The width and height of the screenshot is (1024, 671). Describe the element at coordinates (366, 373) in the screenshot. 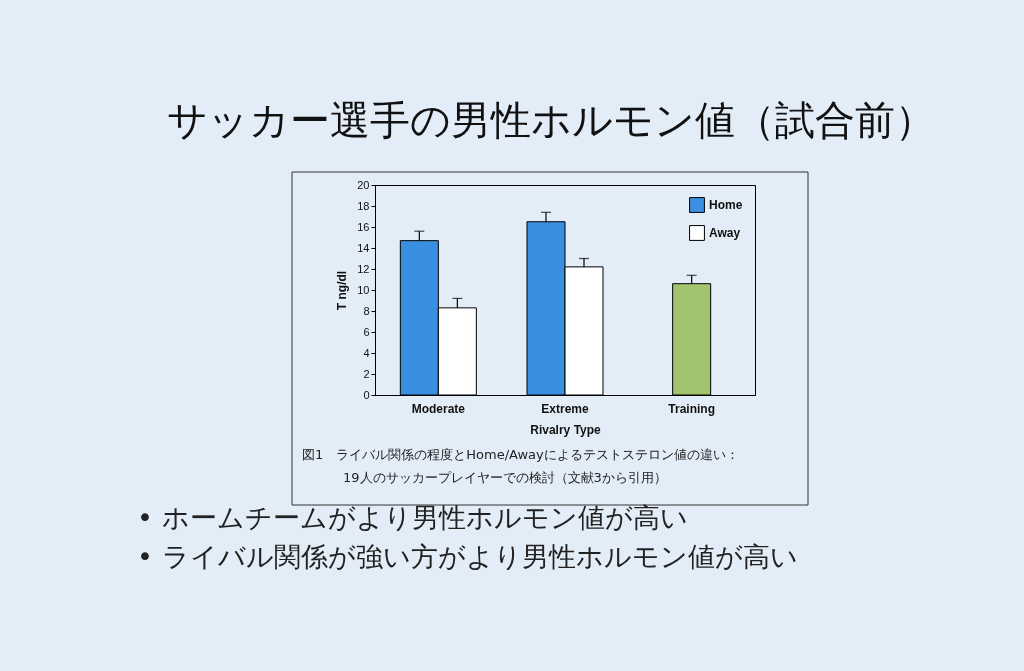

I see `y-tick-label: 2` at that location.